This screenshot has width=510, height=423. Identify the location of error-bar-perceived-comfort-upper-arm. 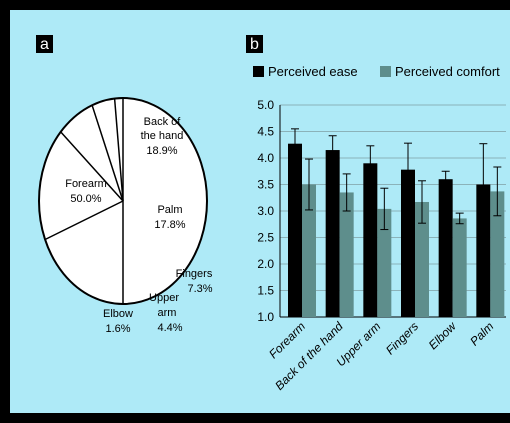
(384, 209).